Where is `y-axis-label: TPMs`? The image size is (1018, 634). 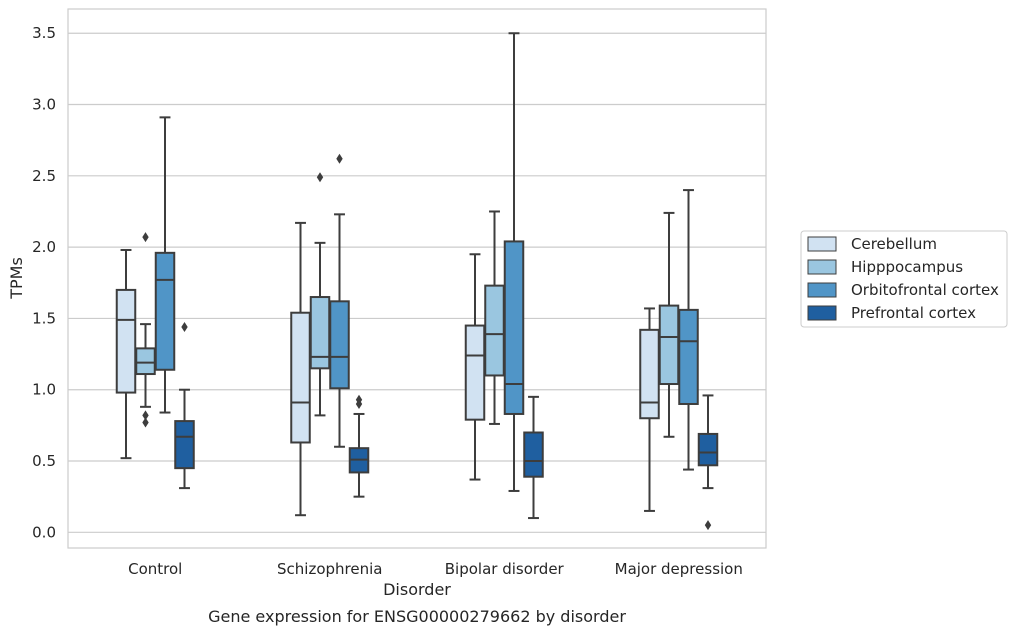
y-axis-label: TPMs is located at coordinates (16, 278).